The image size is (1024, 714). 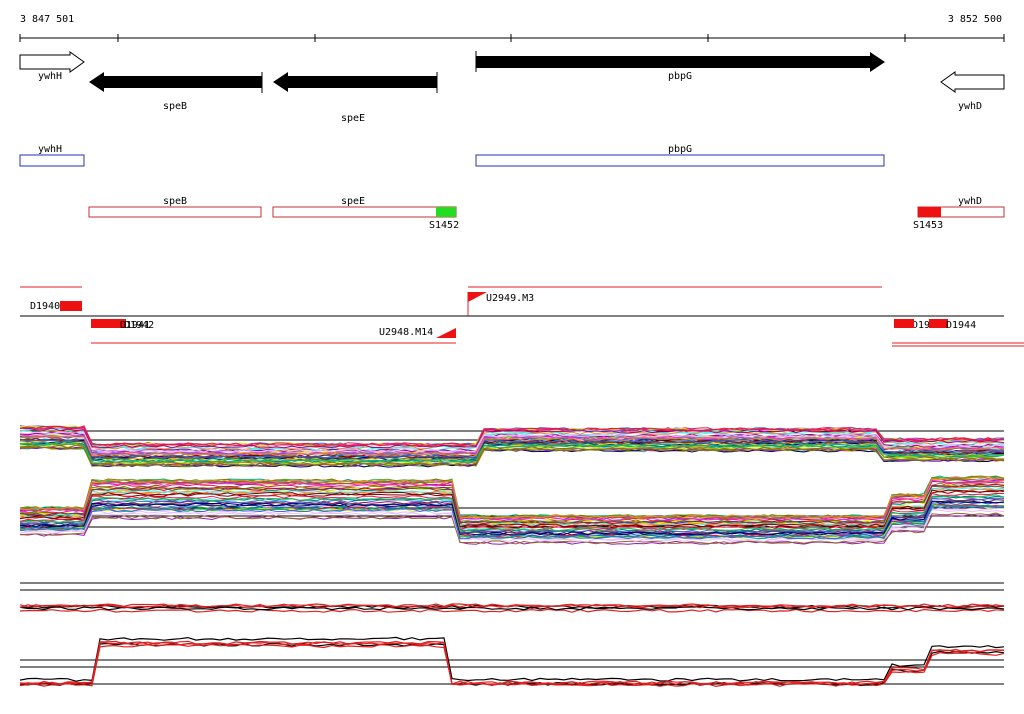 I want to click on probe-label: D1943, so click(x=927, y=325).